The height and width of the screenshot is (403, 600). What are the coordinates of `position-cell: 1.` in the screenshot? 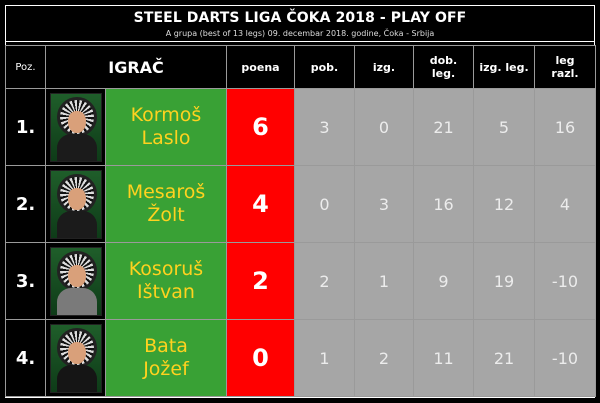 It's located at (25, 127).